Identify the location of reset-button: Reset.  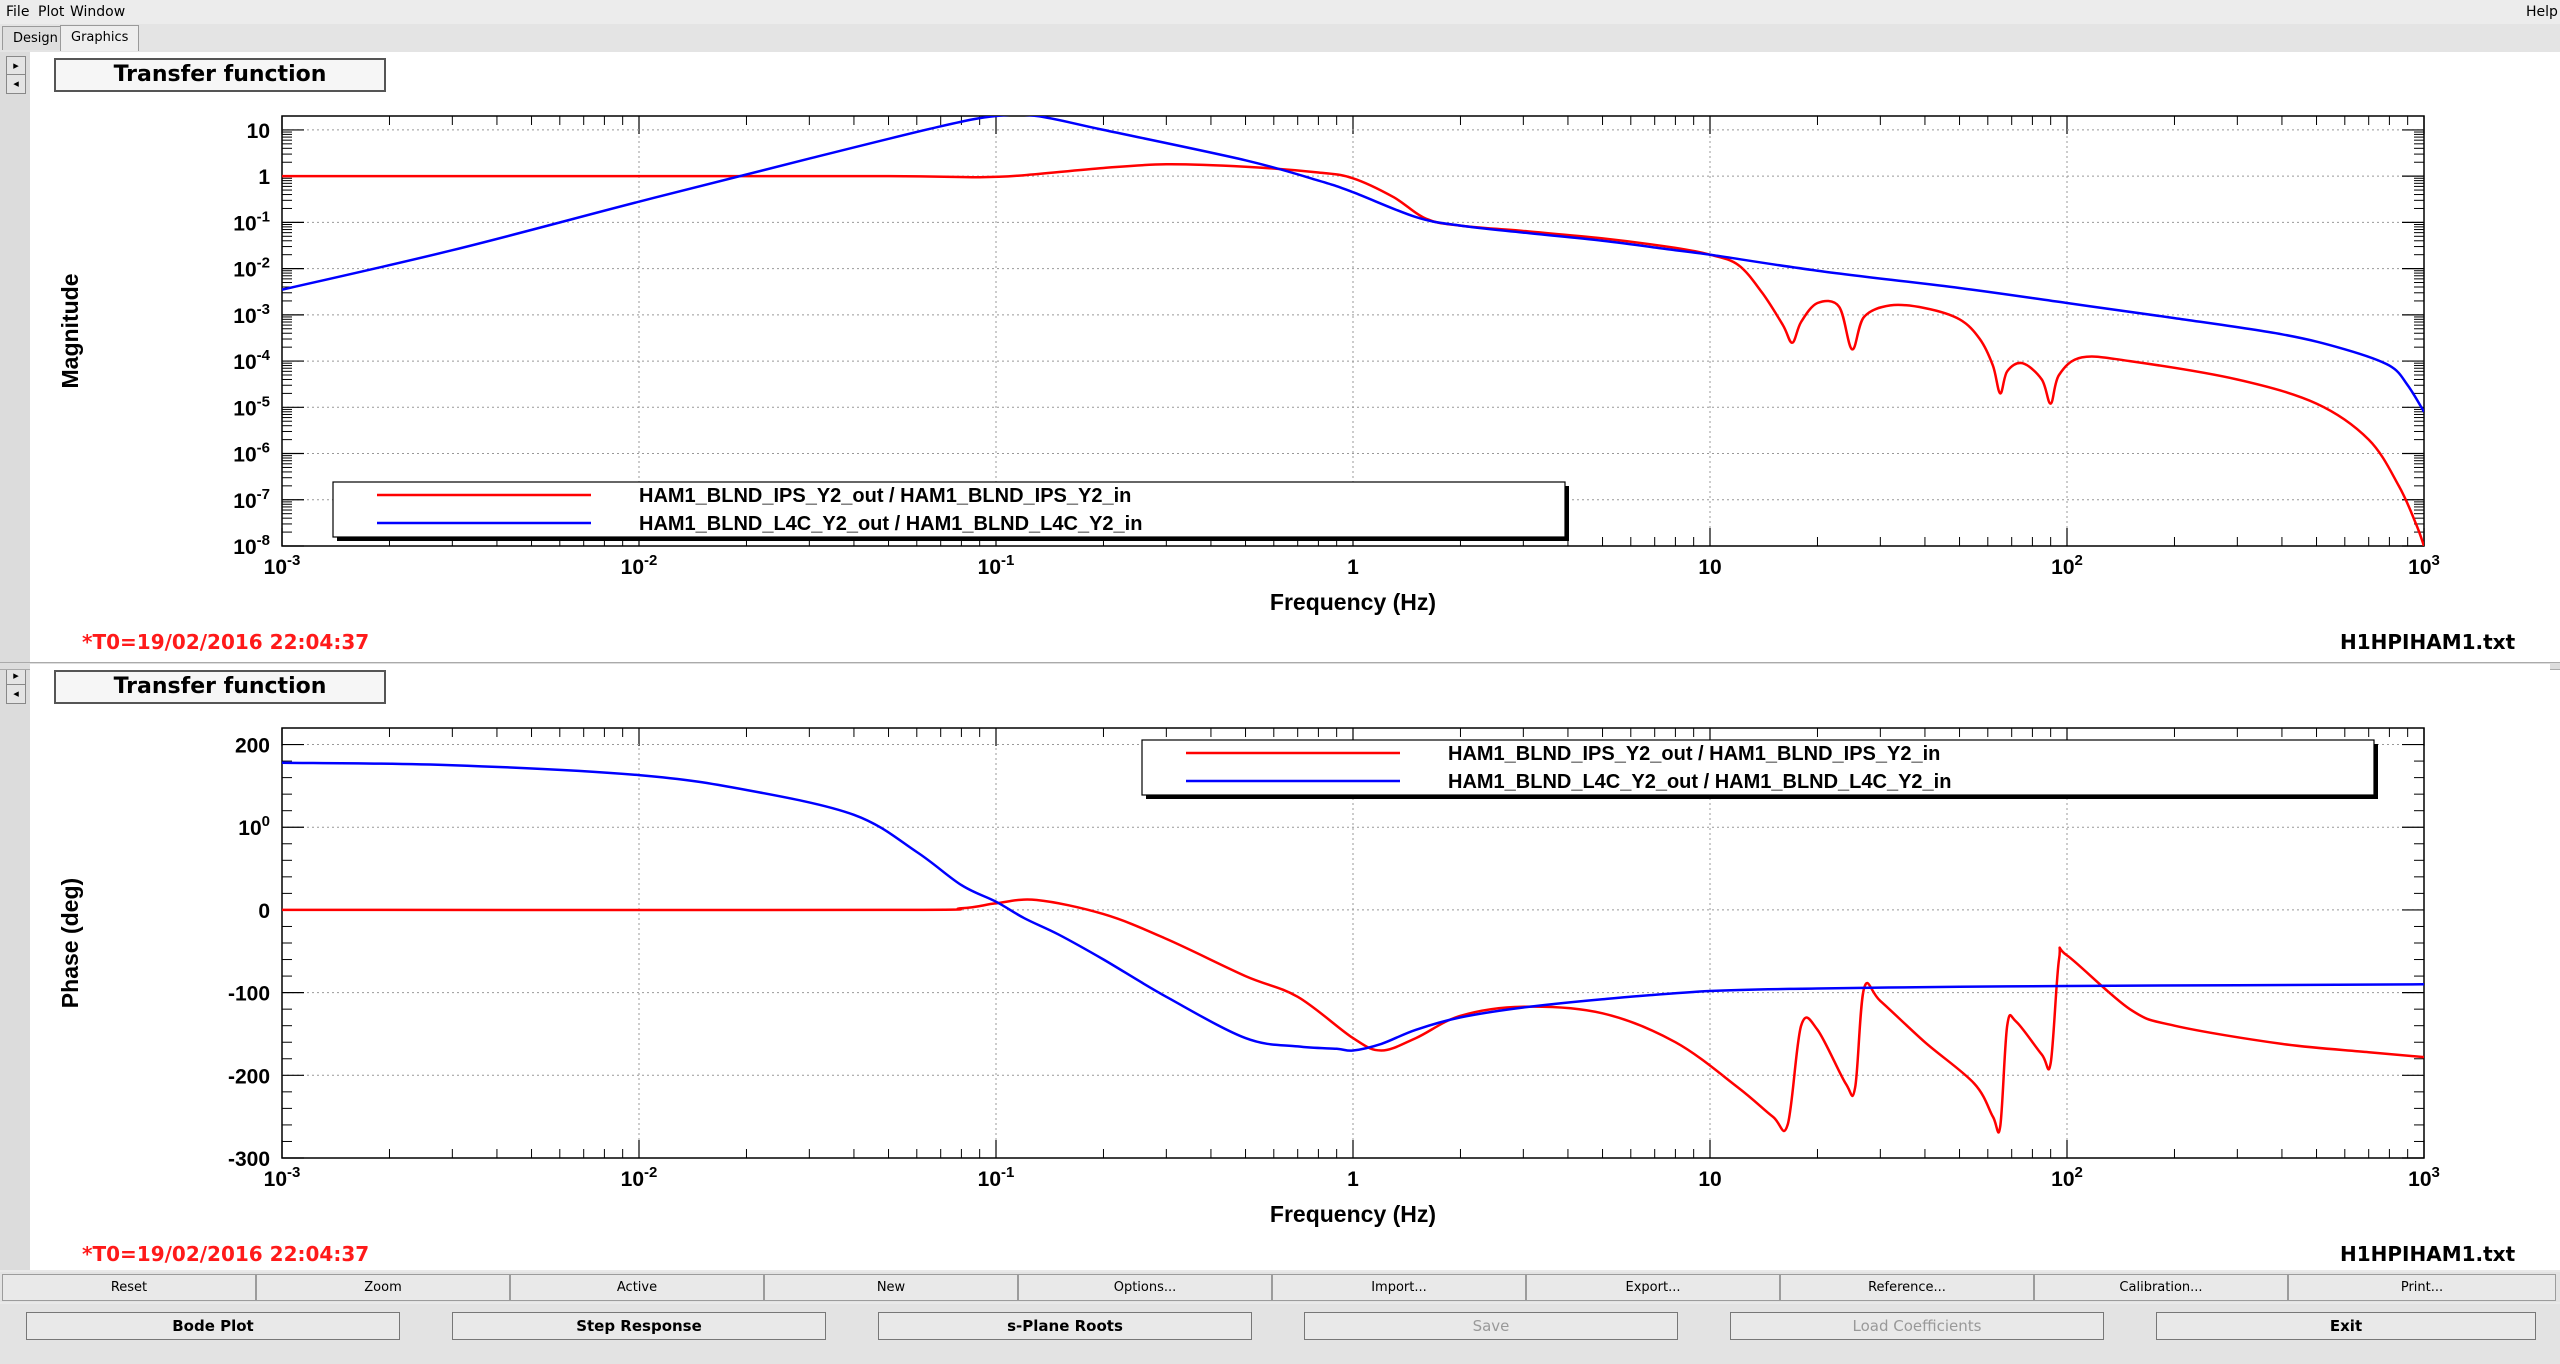
(129, 1287).